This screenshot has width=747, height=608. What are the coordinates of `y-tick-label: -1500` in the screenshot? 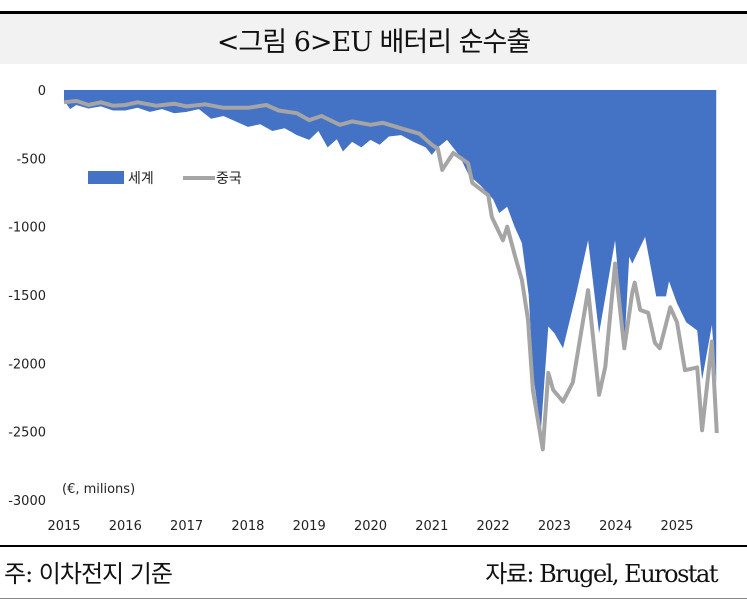 It's located at (27, 296).